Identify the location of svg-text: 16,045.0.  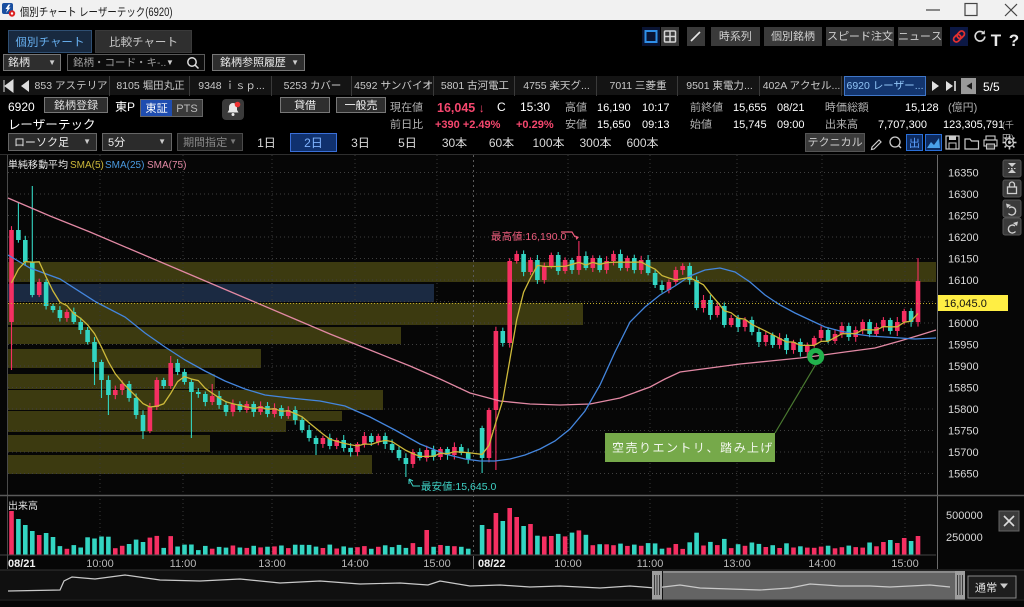
(965, 303).